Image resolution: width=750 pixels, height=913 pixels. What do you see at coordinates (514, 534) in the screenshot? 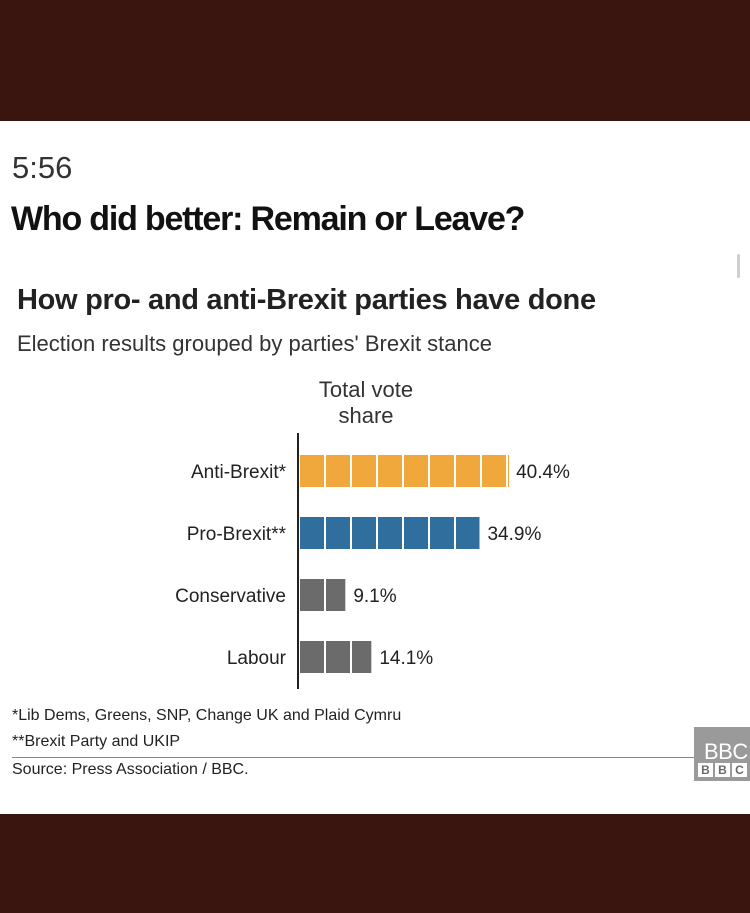
I see `value-label: 34.9%` at bounding box center [514, 534].